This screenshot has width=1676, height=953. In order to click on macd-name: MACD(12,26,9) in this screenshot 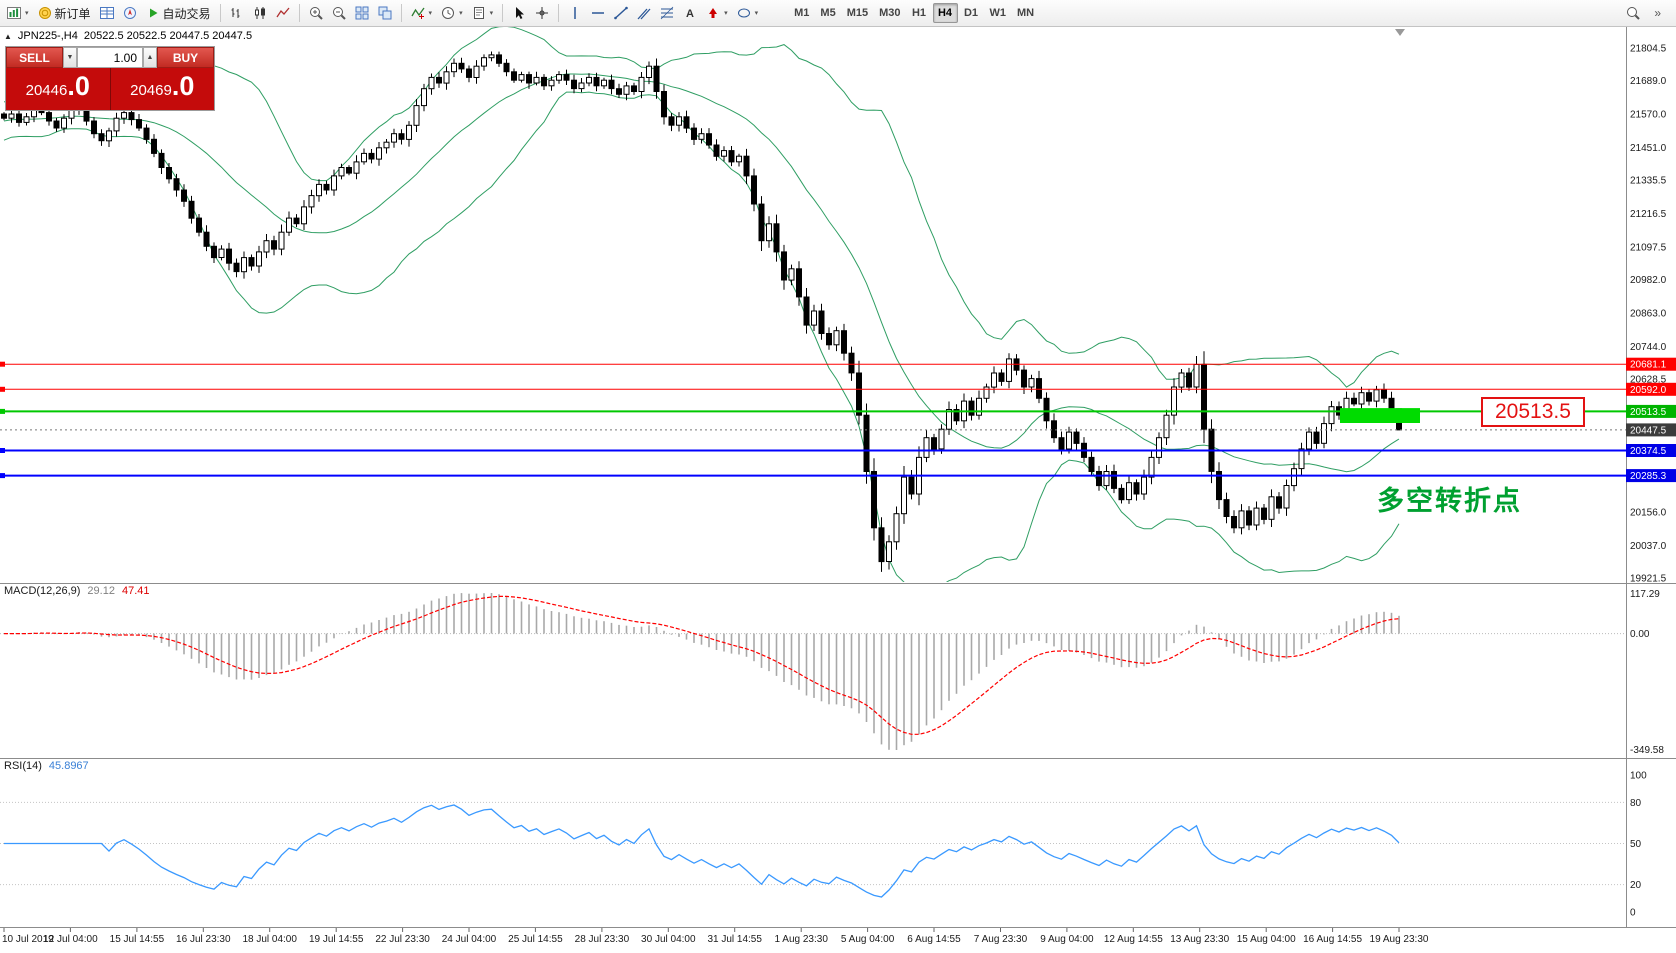, I will do `click(42, 591)`.